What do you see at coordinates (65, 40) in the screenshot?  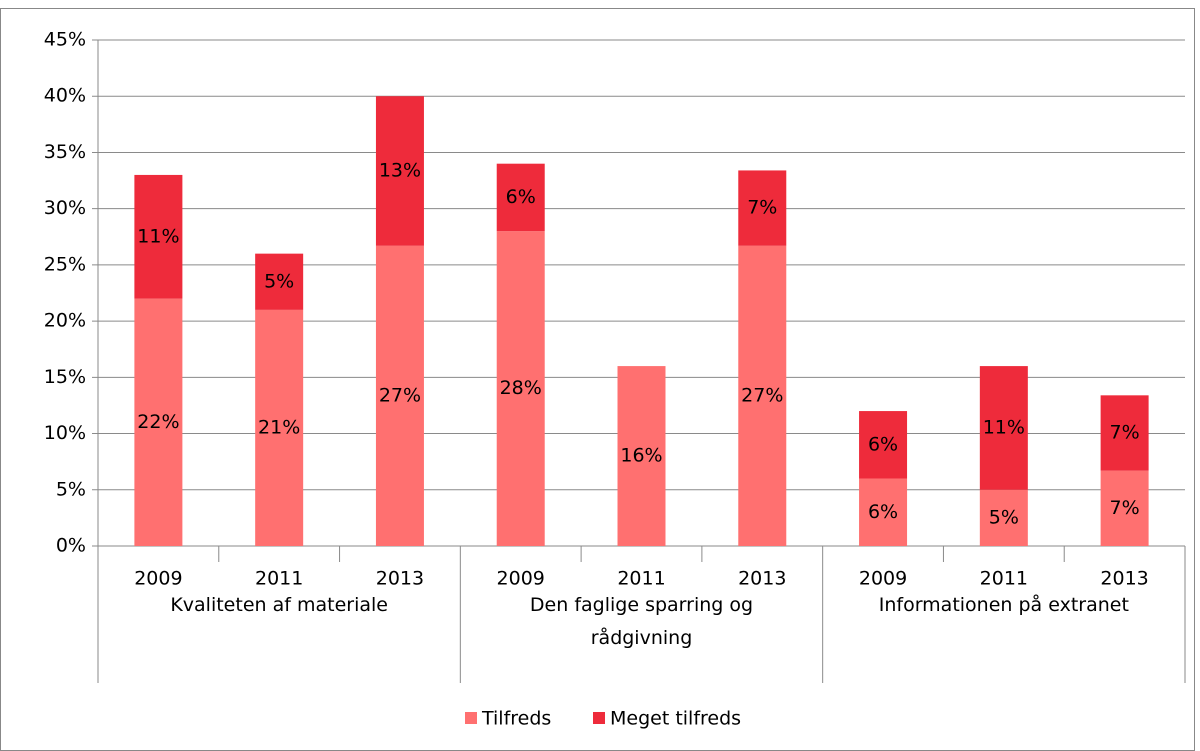 I see `y-tick-label: 45%` at bounding box center [65, 40].